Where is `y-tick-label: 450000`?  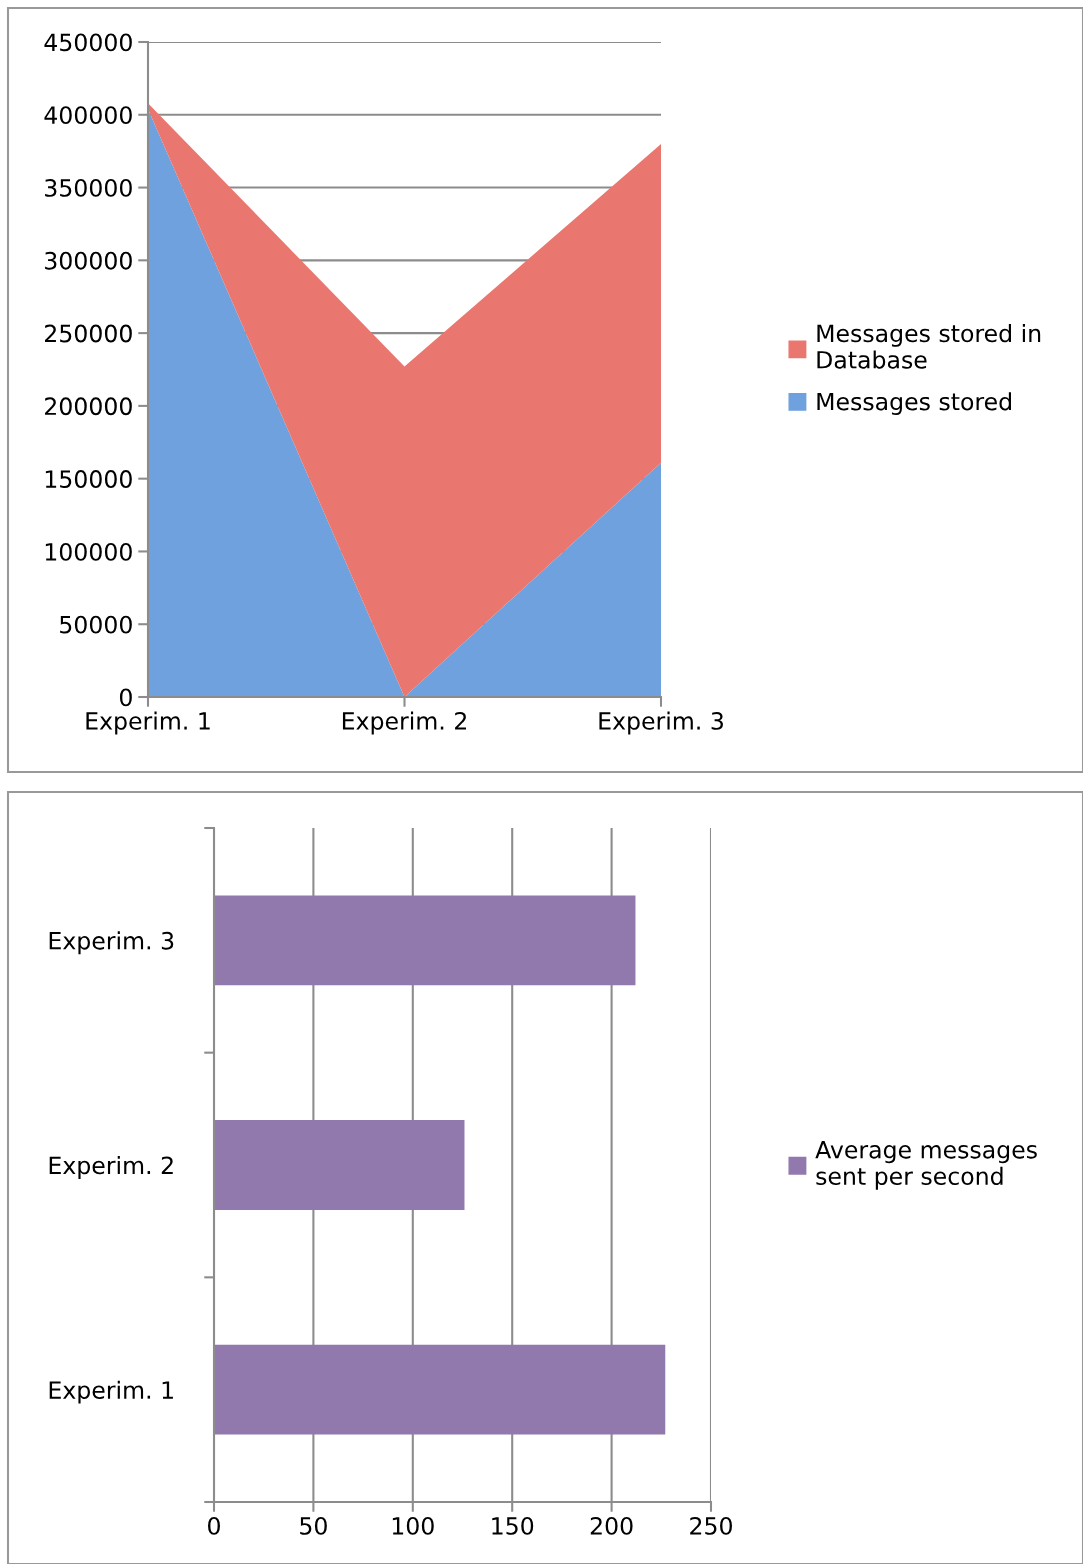
y-tick-label: 450000 is located at coordinates (88, 42).